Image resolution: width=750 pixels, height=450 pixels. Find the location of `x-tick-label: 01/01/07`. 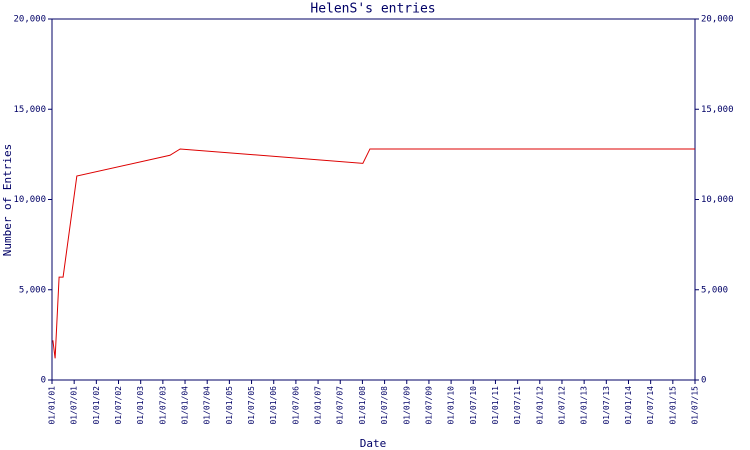

x-tick-label: 01/01/07 is located at coordinates (318, 405).